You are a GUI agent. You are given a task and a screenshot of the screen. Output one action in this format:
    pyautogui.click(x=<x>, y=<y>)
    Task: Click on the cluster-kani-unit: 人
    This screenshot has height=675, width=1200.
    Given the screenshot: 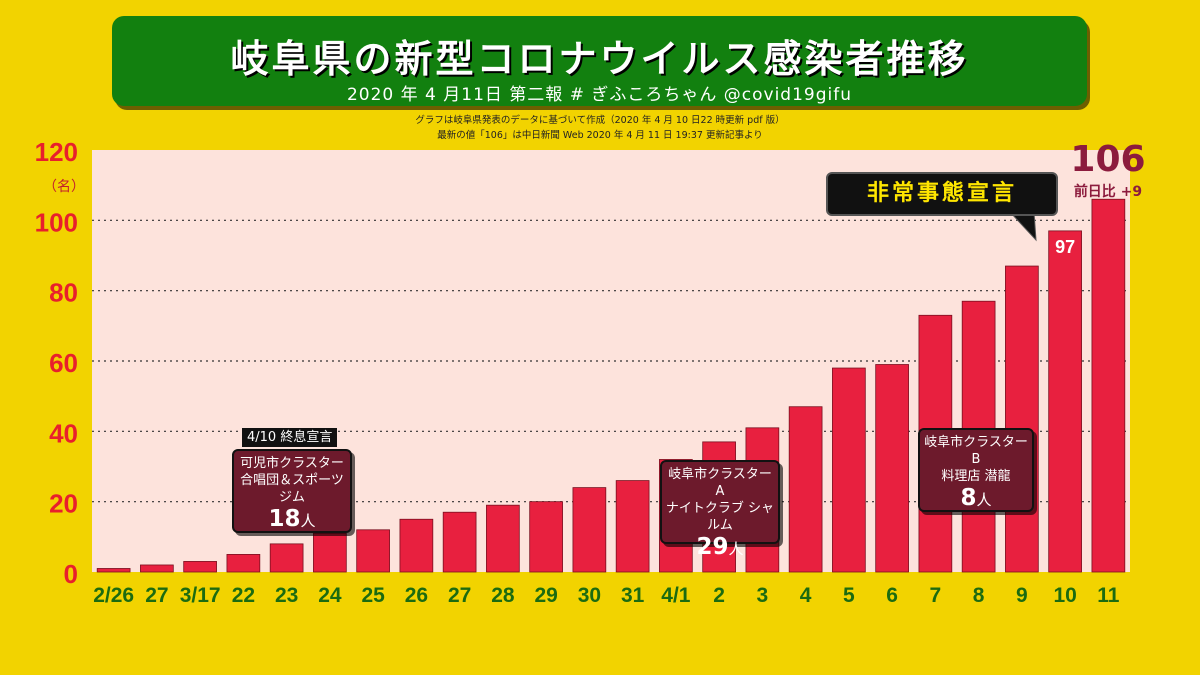 What is the action you would take?
    pyautogui.click(x=308, y=521)
    